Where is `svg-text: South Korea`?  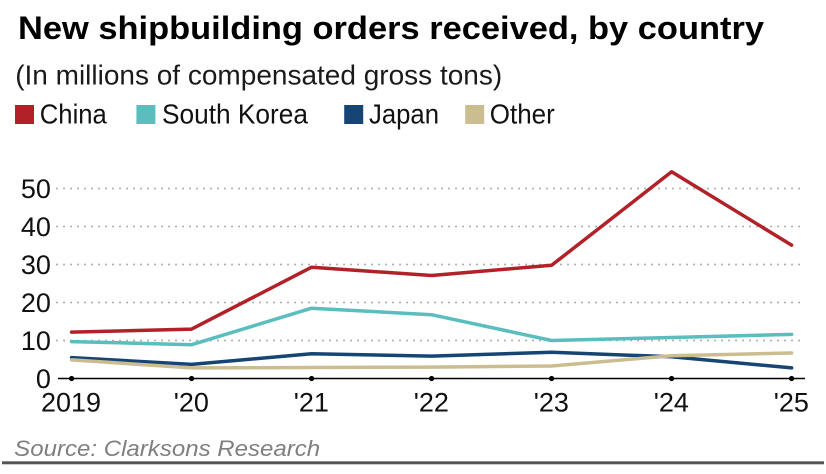
svg-text: South Korea is located at coordinates (235, 114).